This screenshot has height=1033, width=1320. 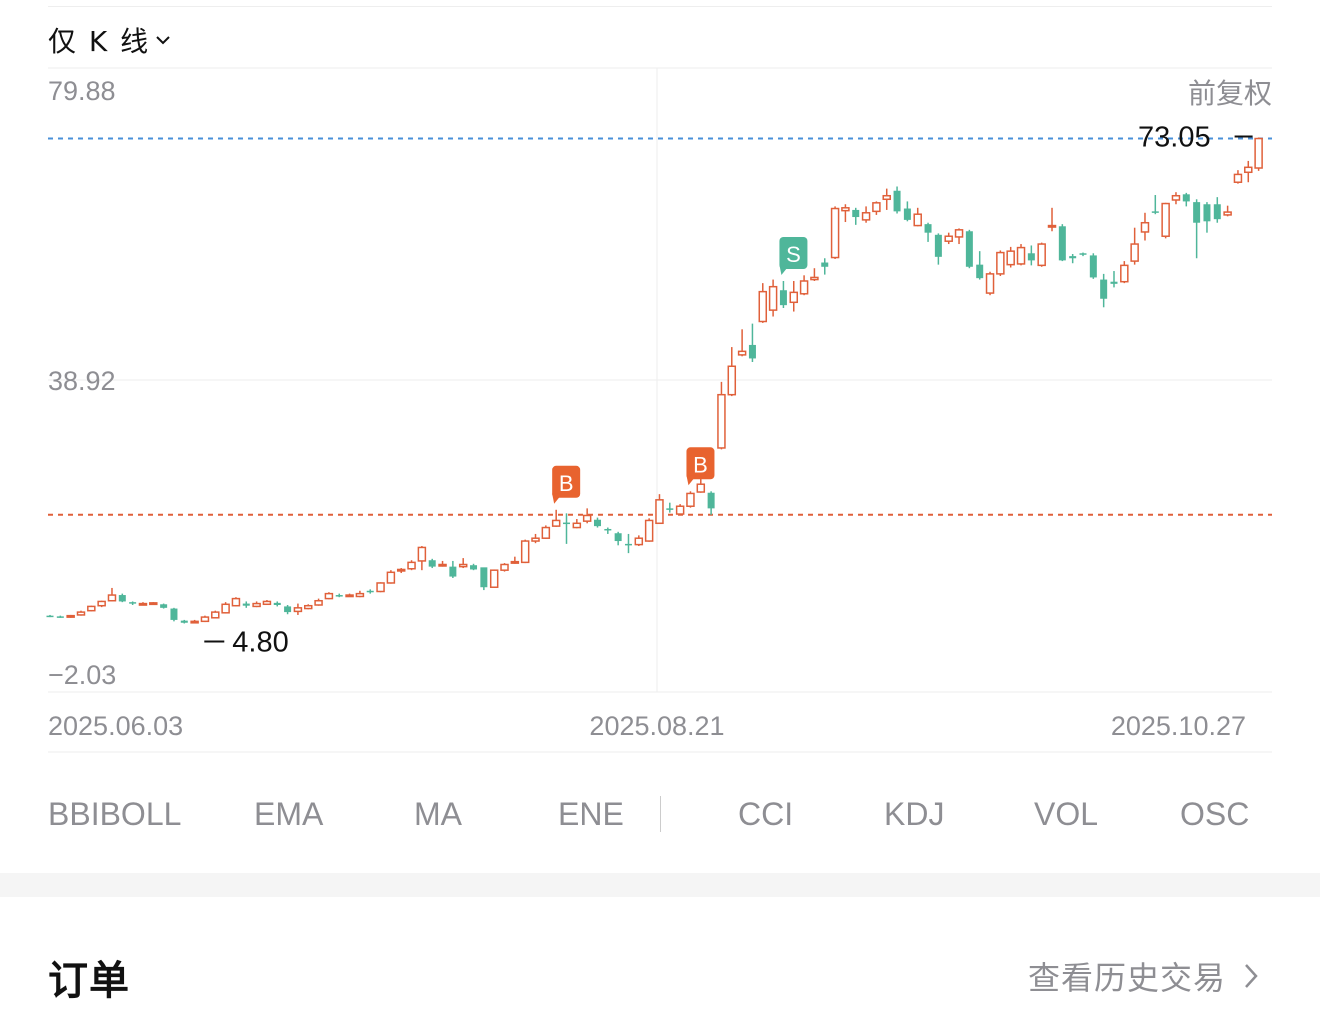 I want to click on y-axis-label-bottom: −2.03, so click(x=82, y=675).